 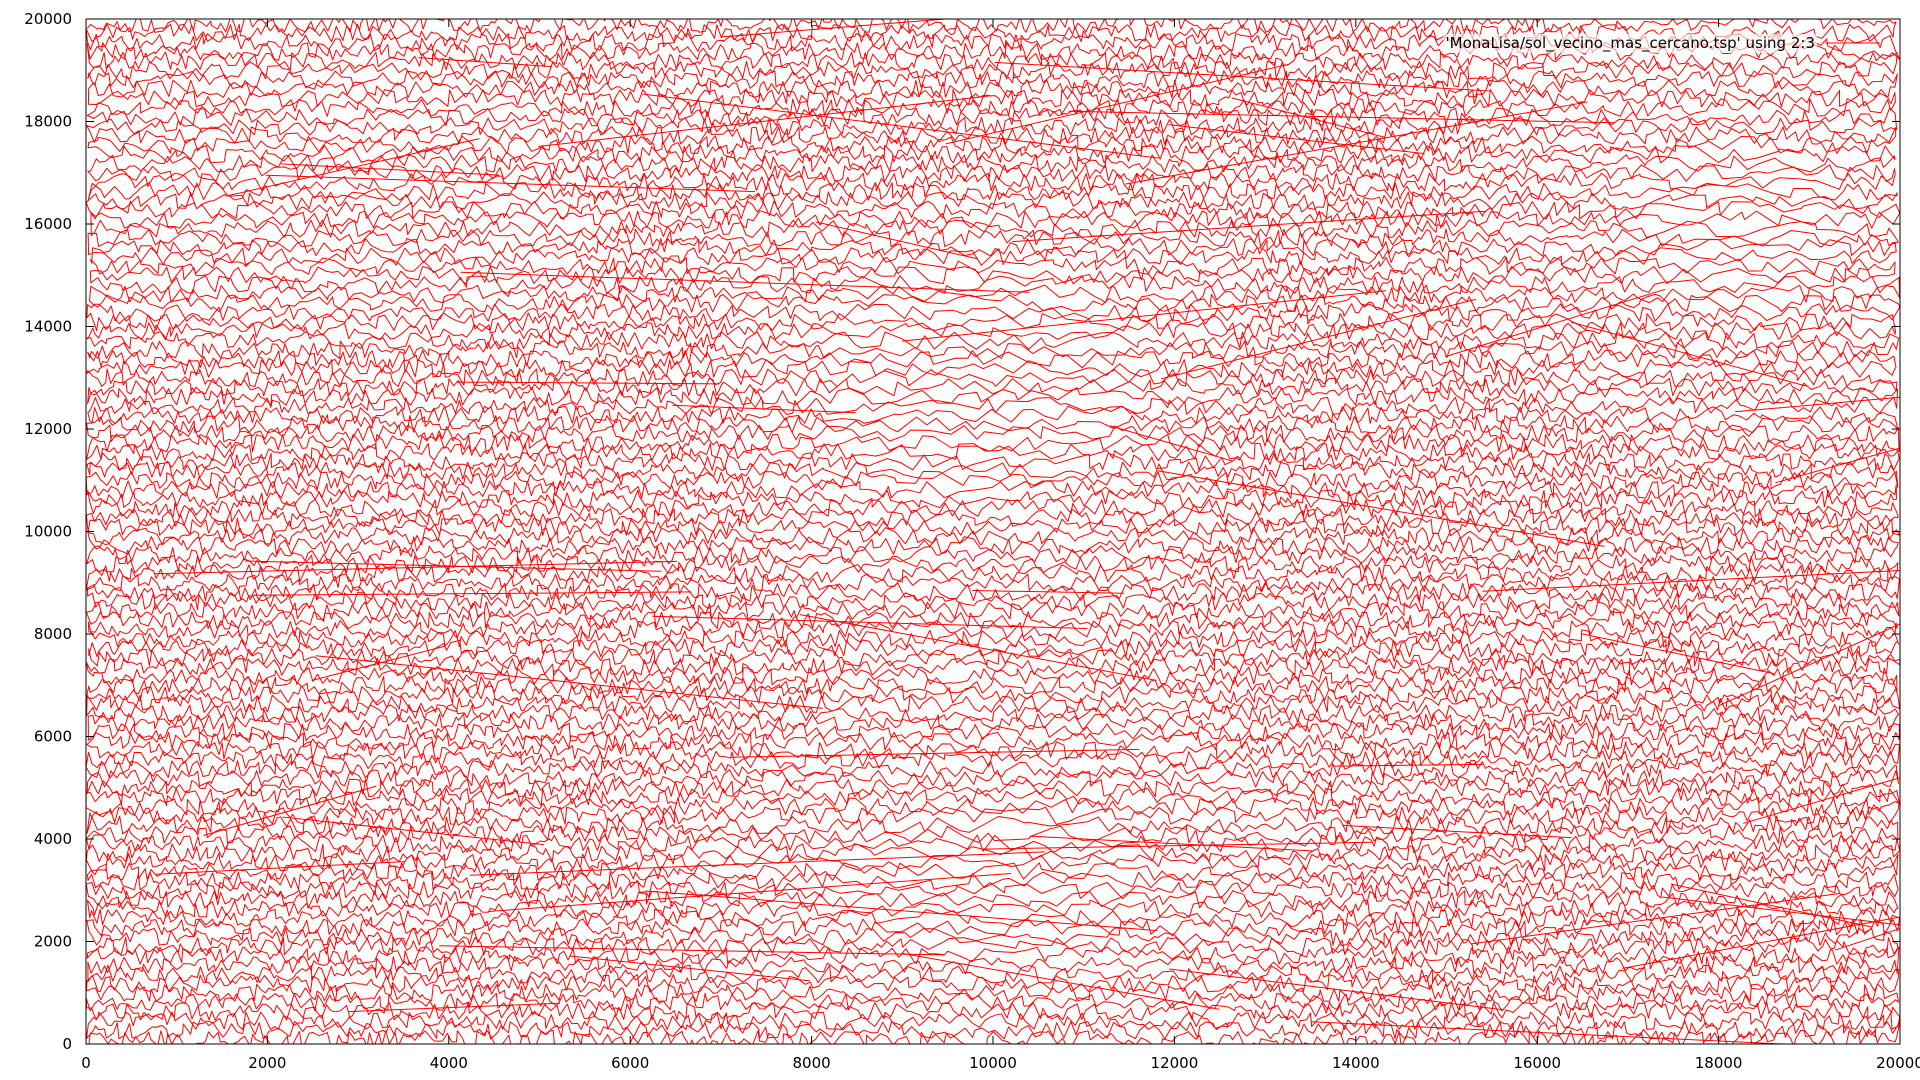 I want to click on y-tick-label: 14000, so click(x=48, y=327).